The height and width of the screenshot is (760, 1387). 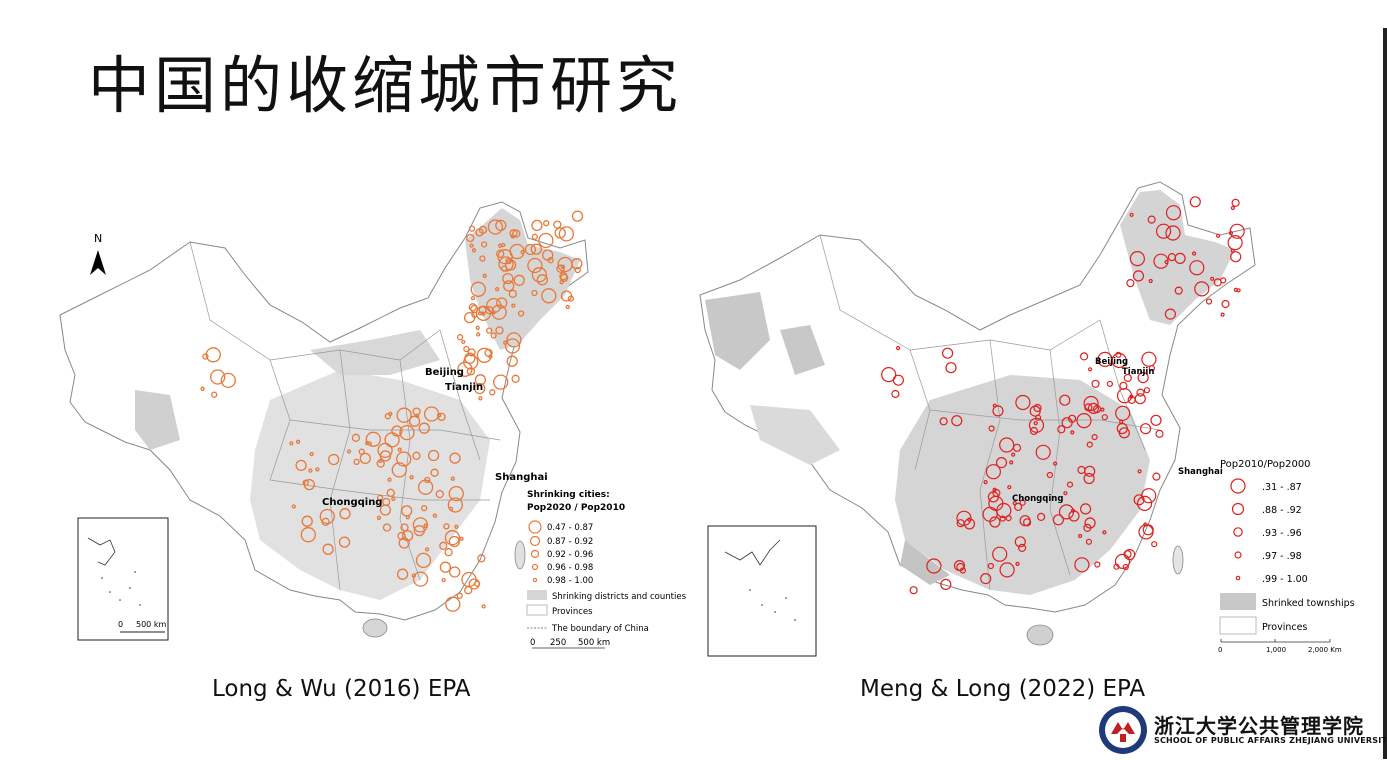 I want to click on left-label-shanghai: Shanghai, so click(x=521, y=477).